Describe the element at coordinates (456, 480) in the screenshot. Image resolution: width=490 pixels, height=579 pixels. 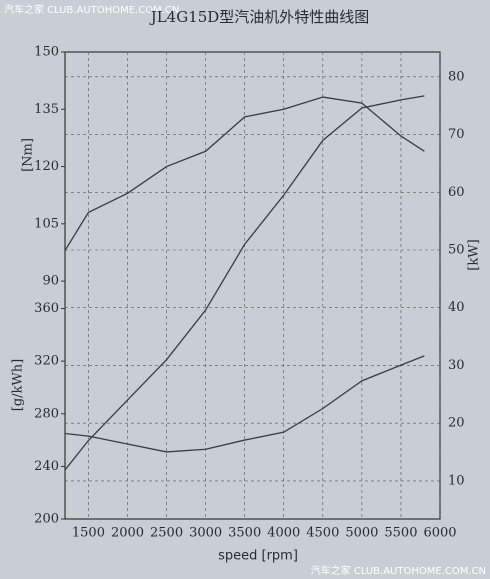
I see `y2-tick-label: 10` at that location.